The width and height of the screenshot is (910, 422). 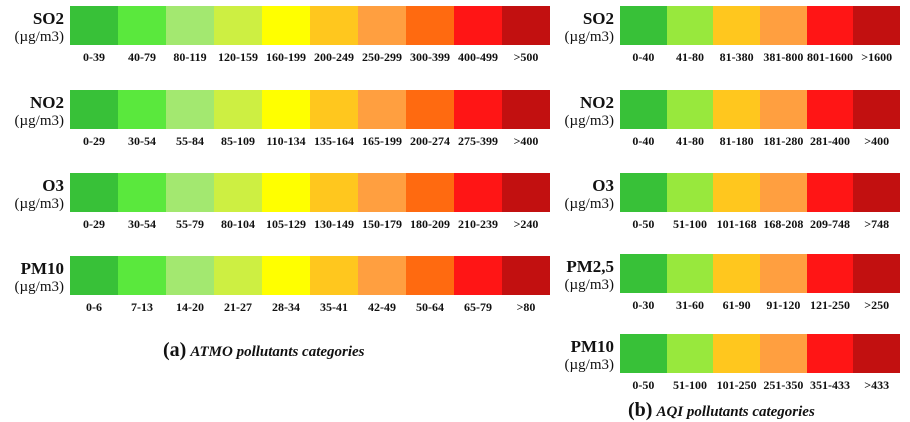 I want to click on range-label: 165-199, so click(x=382, y=141).